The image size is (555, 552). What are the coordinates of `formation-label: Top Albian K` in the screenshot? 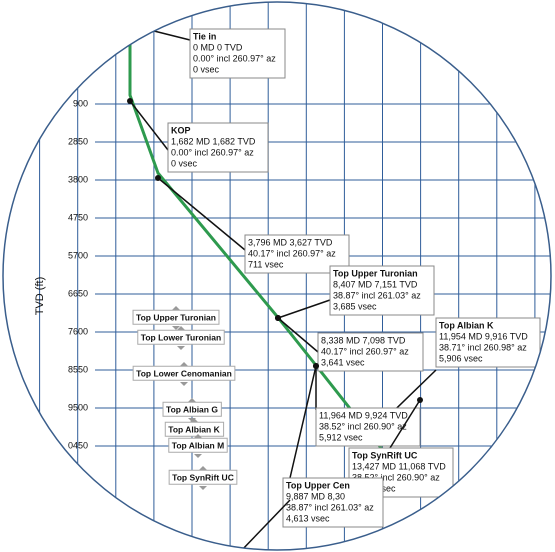 It's located at (194, 429).